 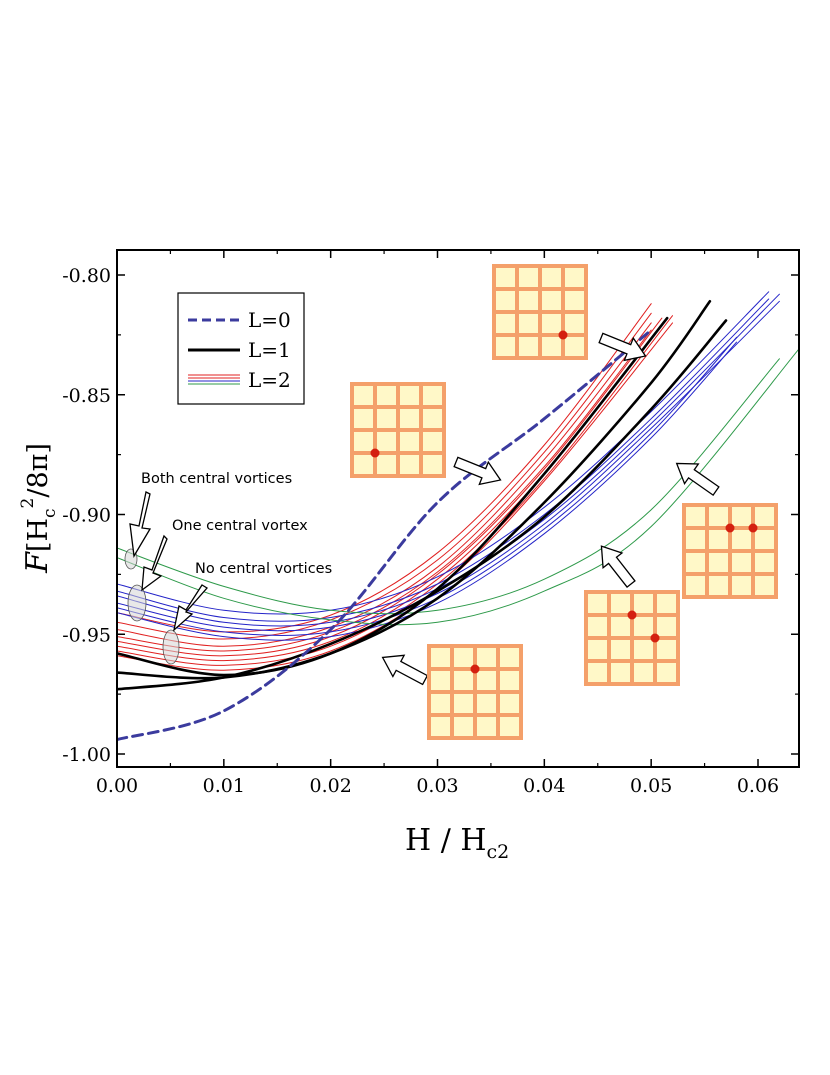 I want to click on arrow-center-inset, so click(x=405, y=670).